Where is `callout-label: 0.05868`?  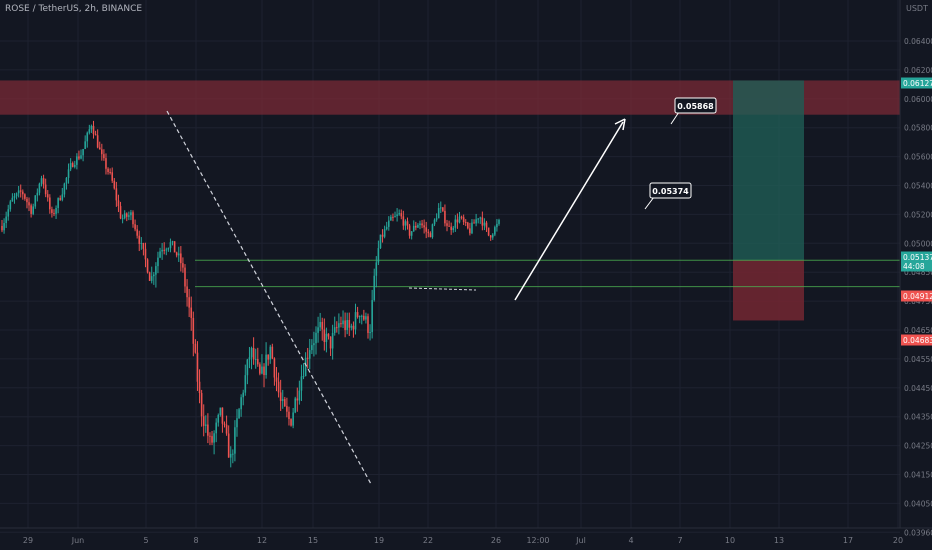 callout-label: 0.05868 is located at coordinates (695, 106).